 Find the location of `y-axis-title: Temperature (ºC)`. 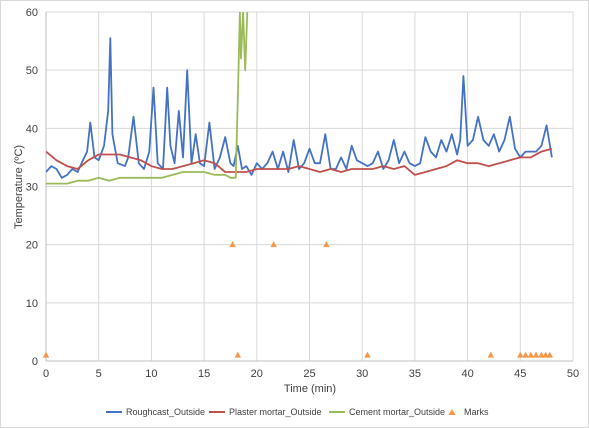

y-axis-title: Temperature (ºC) is located at coordinates (19, 187).